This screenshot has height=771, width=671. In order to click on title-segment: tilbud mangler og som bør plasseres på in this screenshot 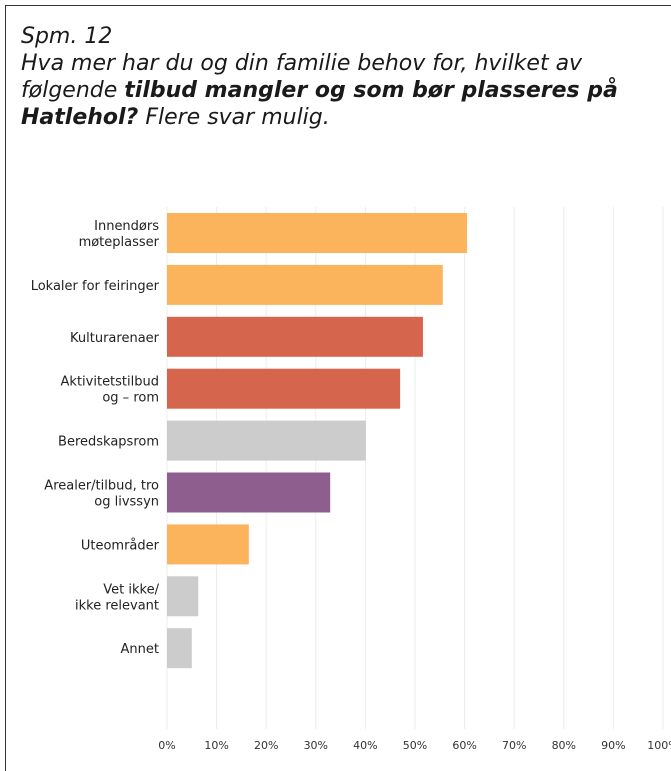, I will do `click(371, 90)`.